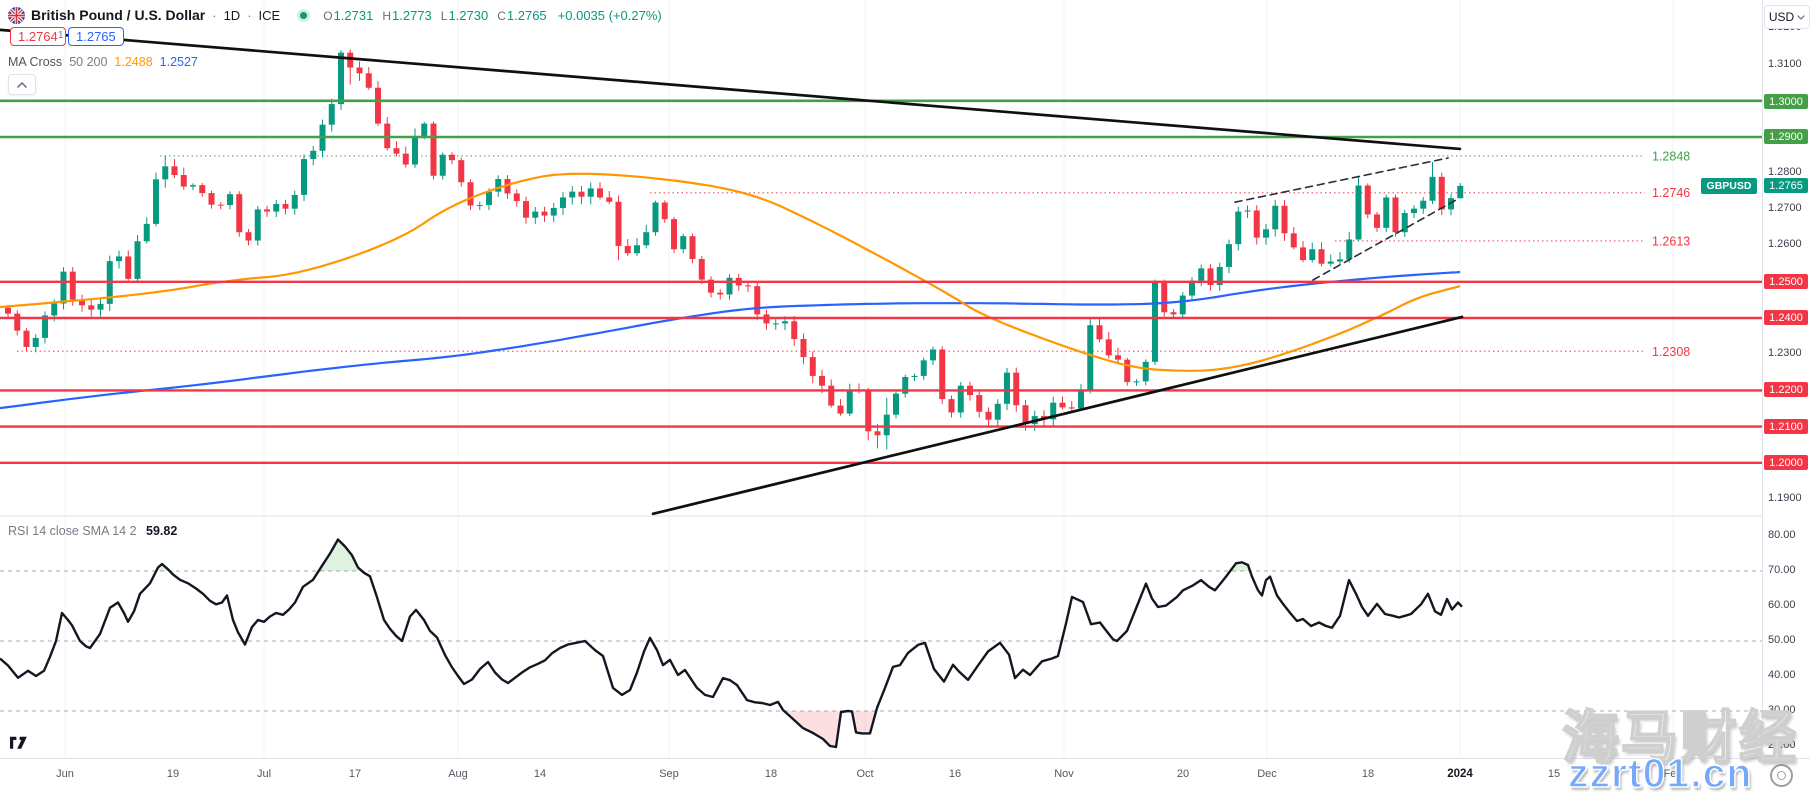 This screenshot has width=1810, height=795. What do you see at coordinates (1782, 535) in the screenshot?
I see `price-axis-label: 80.00` at bounding box center [1782, 535].